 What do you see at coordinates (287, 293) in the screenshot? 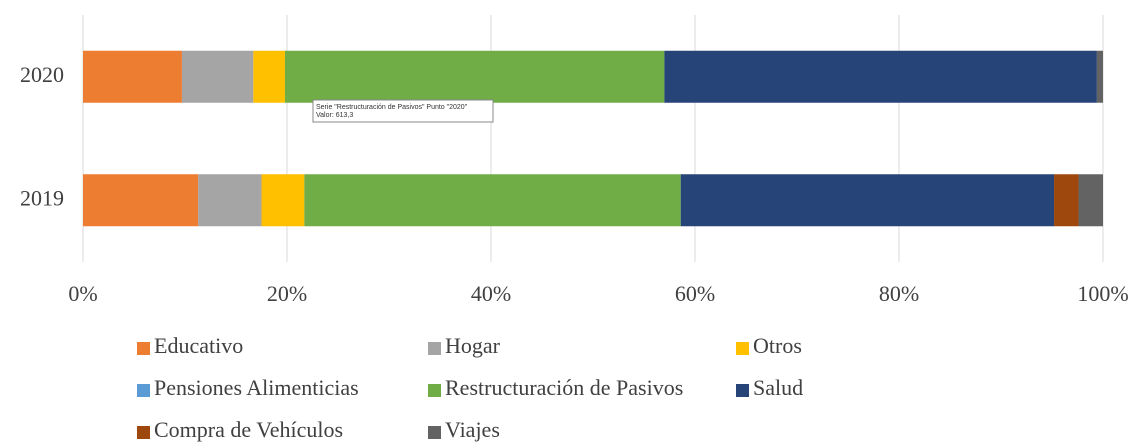
I see `x-tick-label: 20%` at bounding box center [287, 293].